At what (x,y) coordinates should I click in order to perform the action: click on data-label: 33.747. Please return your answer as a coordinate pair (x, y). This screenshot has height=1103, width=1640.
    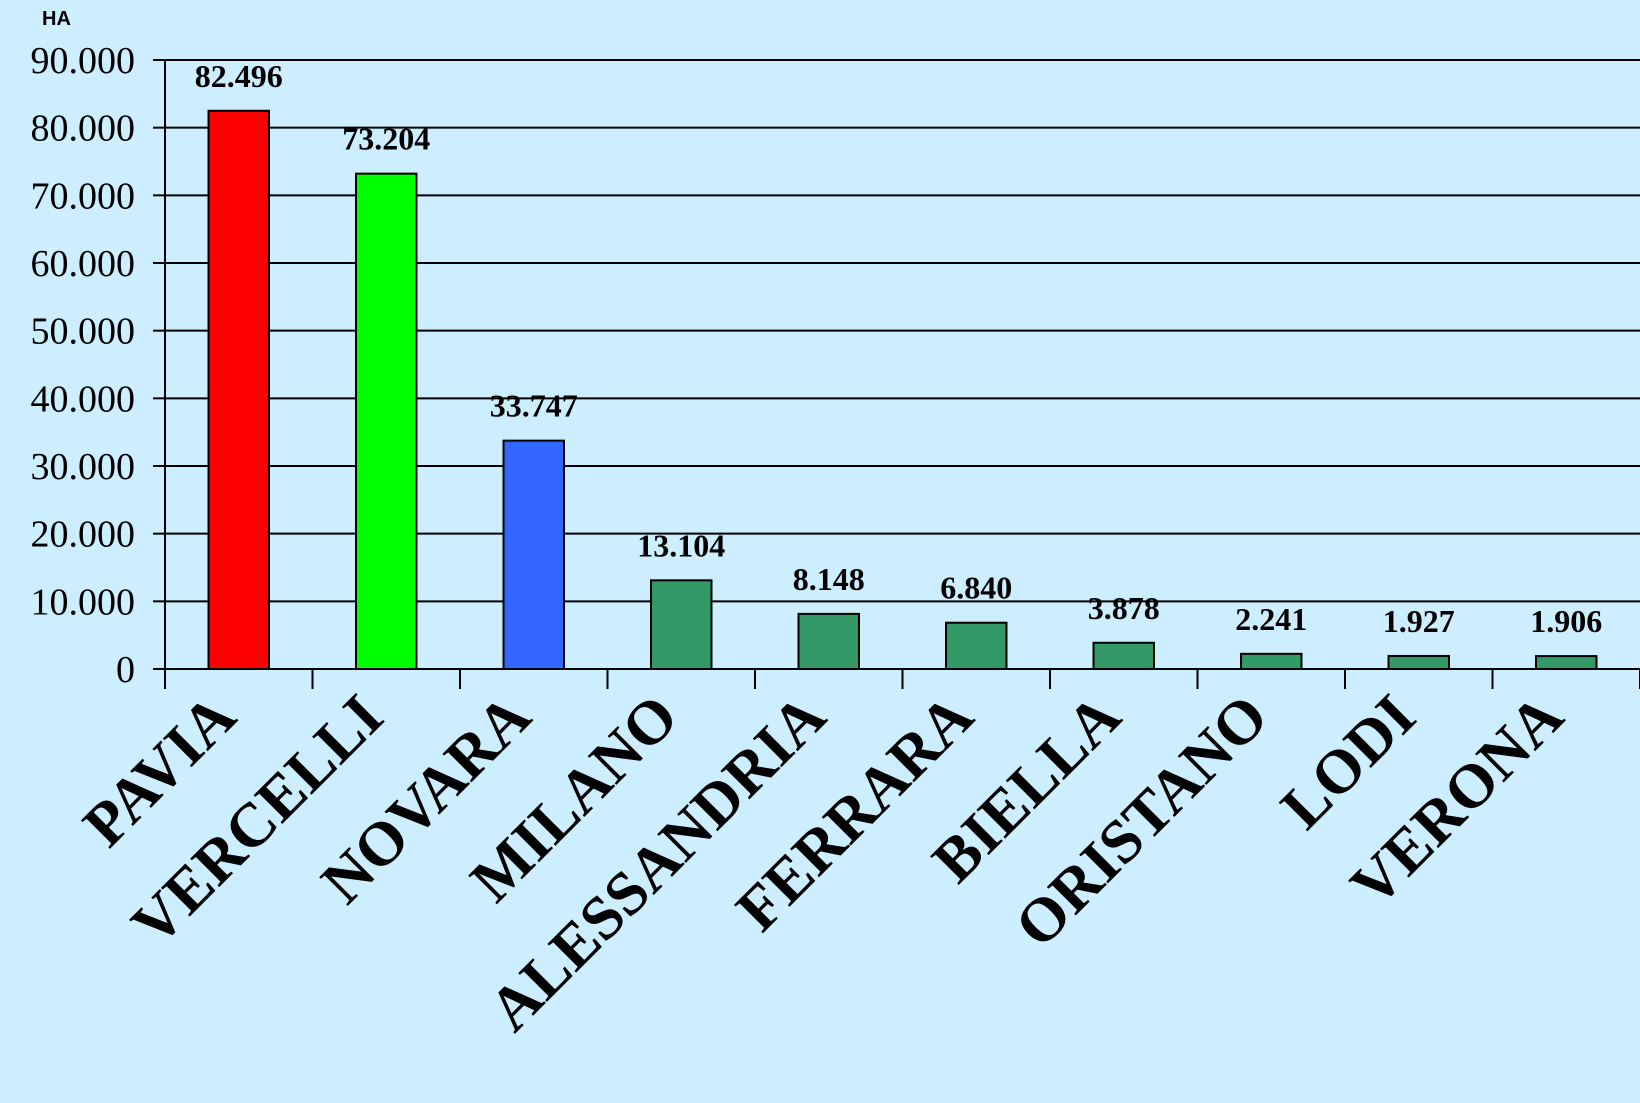
    Looking at the image, I should click on (534, 406).